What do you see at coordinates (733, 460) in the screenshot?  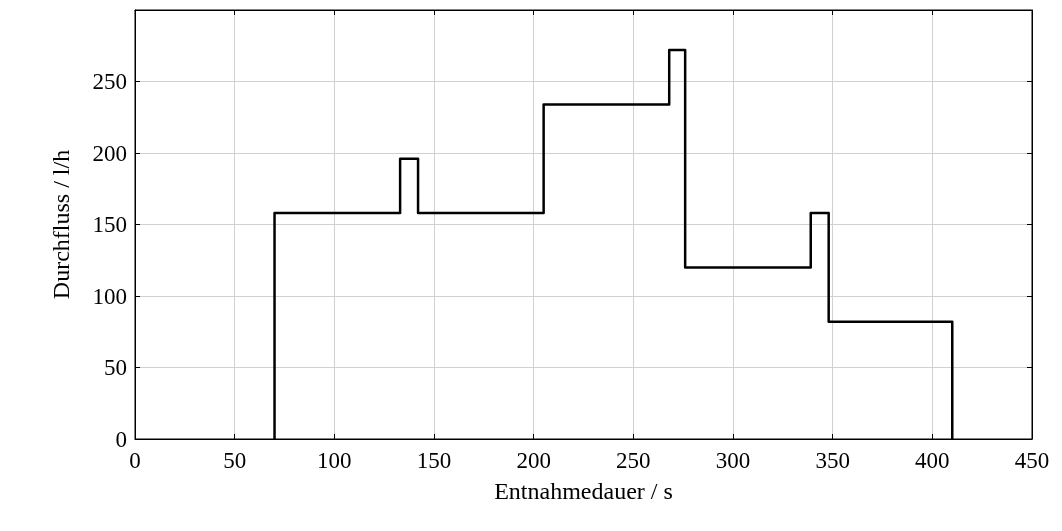 I see `x-tick-label: 300` at bounding box center [733, 460].